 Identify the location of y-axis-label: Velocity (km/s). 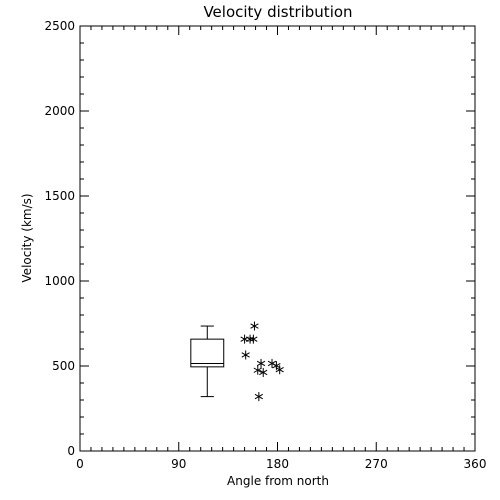
(27, 237).